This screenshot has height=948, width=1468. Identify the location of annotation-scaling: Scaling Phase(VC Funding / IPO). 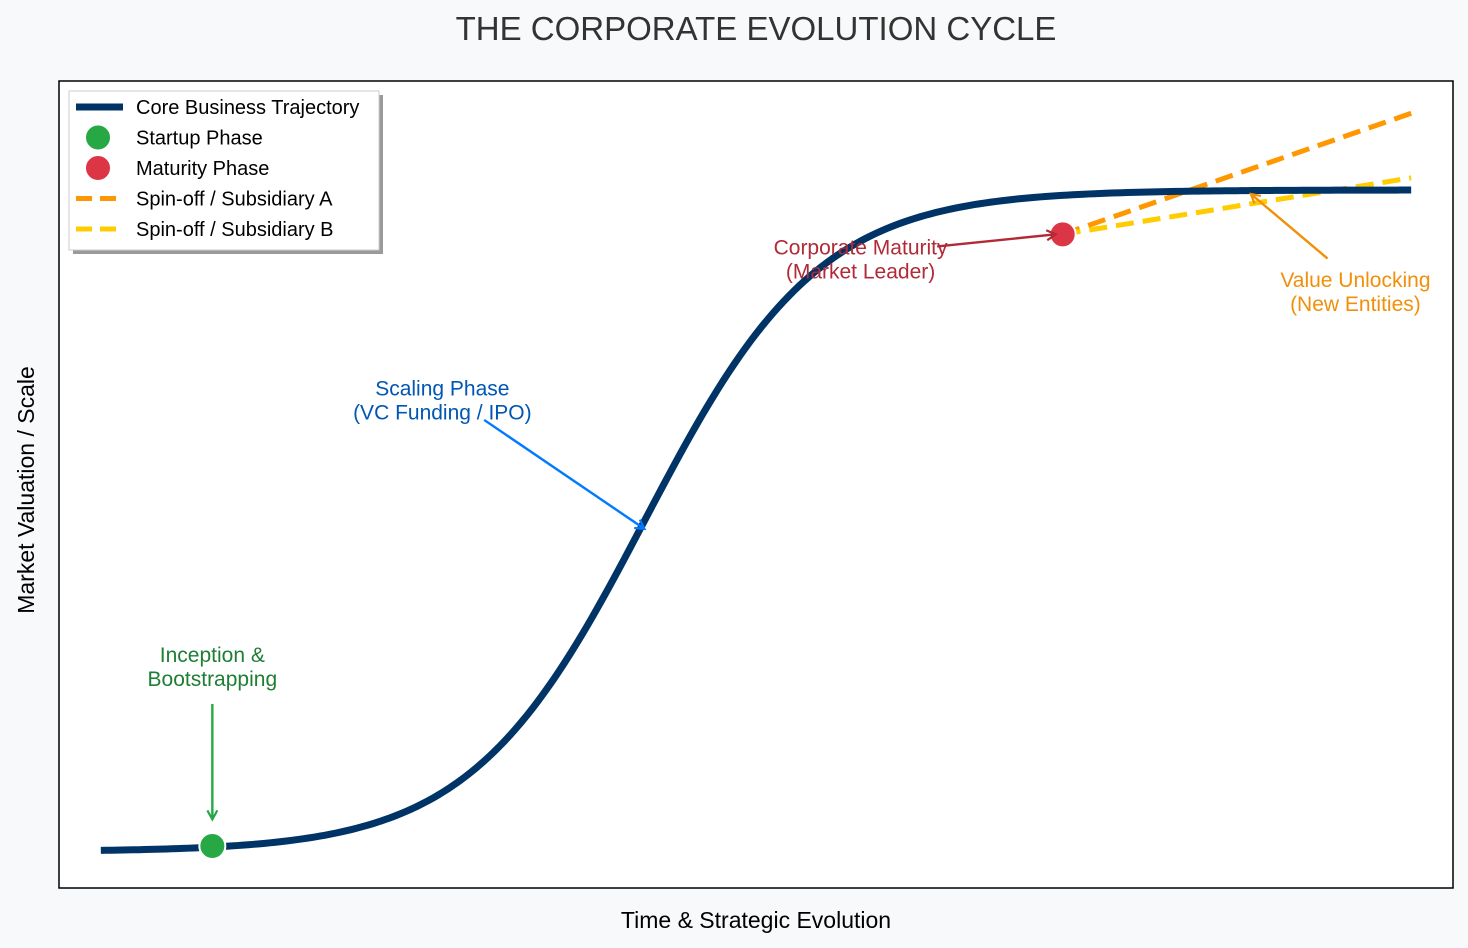
(498, 453).